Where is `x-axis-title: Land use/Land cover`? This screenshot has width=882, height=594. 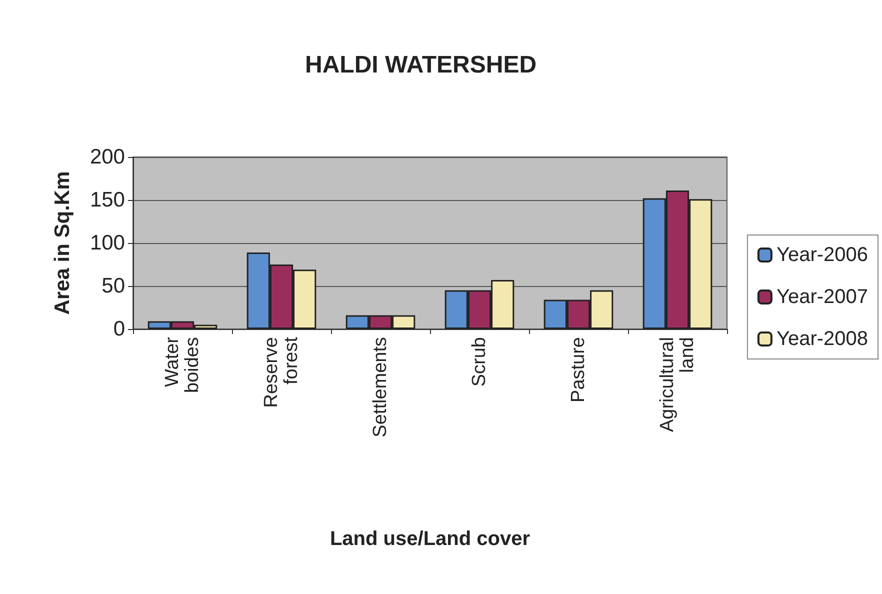 x-axis-title: Land use/Land cover is located at coordinates (430, 539).